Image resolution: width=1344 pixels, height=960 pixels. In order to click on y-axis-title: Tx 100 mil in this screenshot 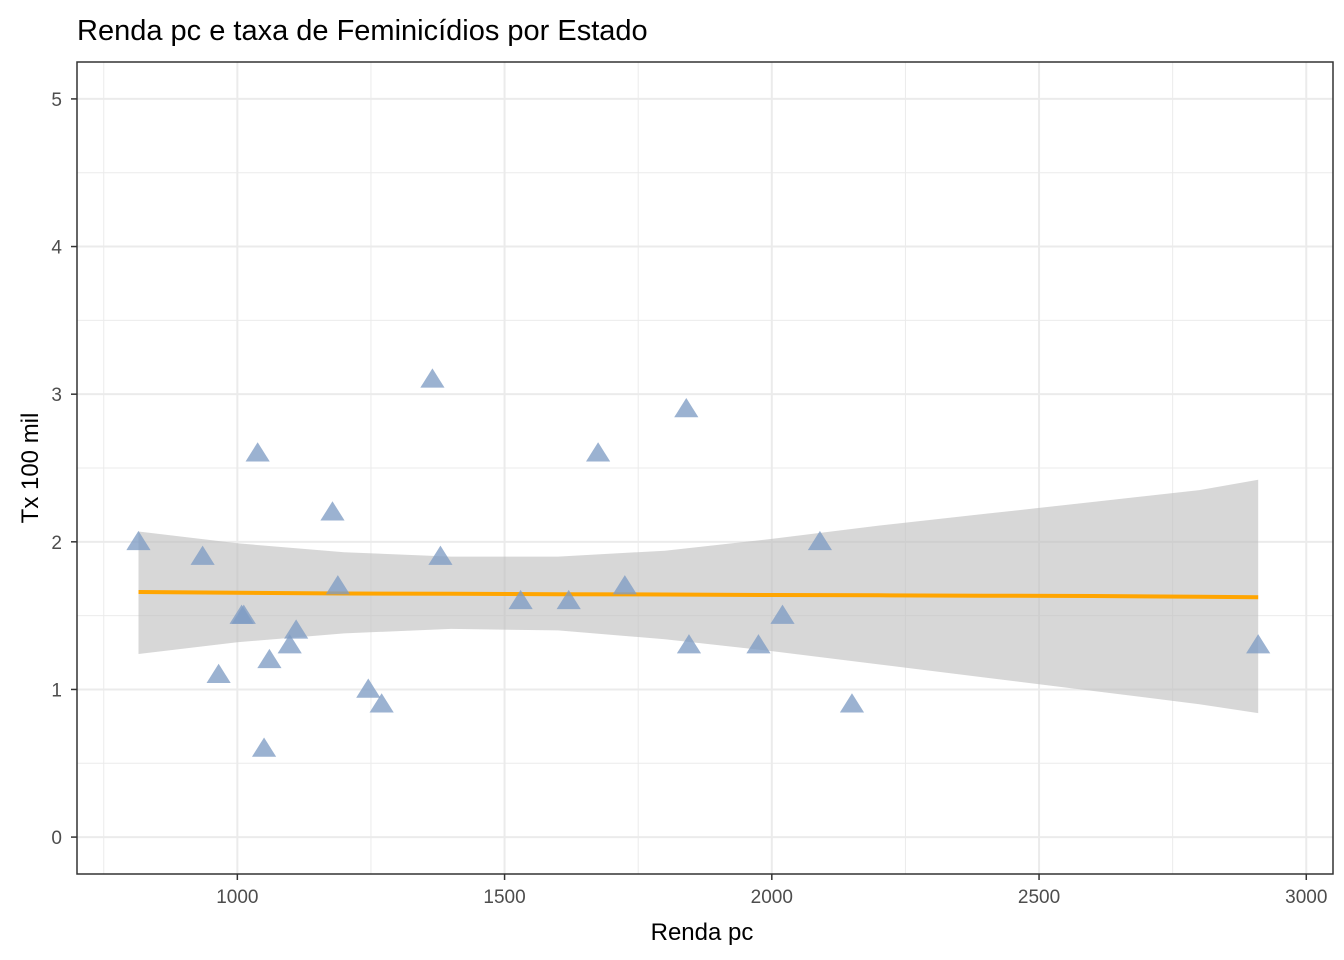, I will do `click(30, 468)`.